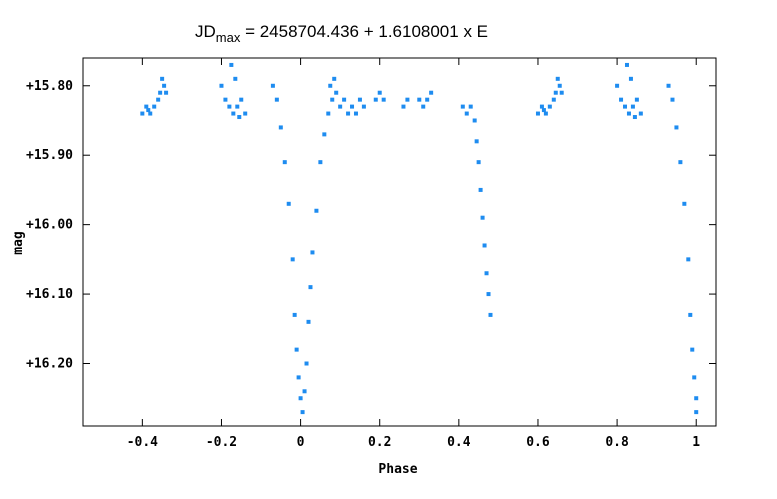  What do you see at coordinates (379, 442) in the screenshot?
I see `x-tick-label: 0.2` at bounding box center [379, 442].